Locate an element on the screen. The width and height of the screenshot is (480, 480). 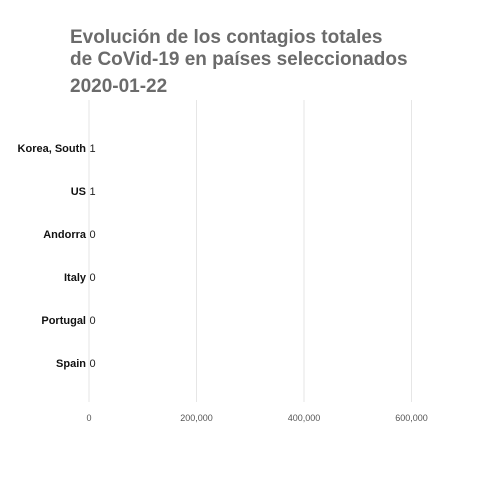
category-label: US is located at coordinates (78, 192).